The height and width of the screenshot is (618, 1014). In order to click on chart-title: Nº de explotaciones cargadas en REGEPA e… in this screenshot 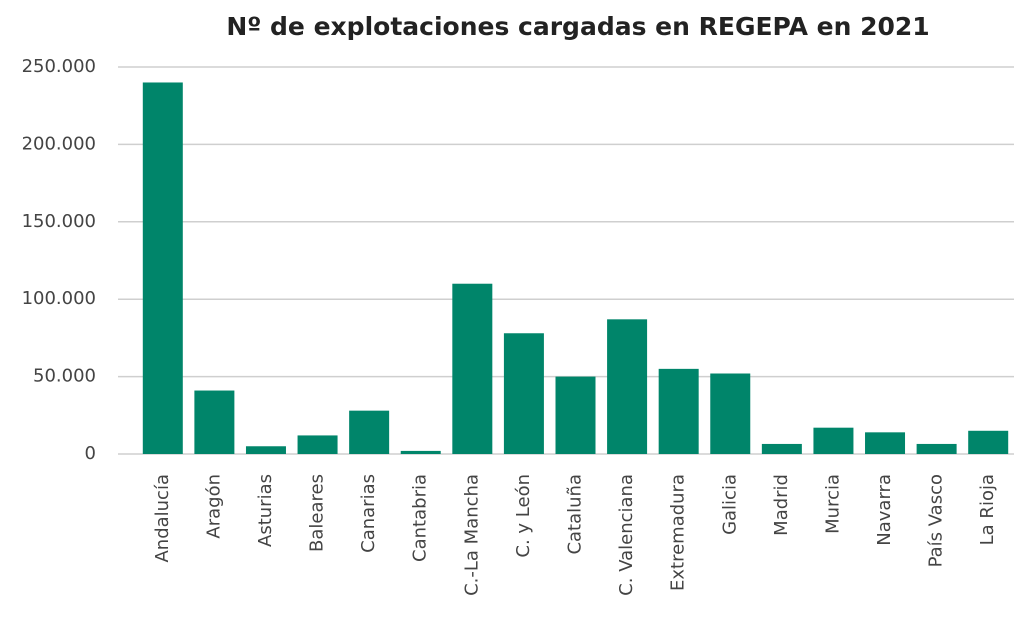, I will do `click(577, 26)`.